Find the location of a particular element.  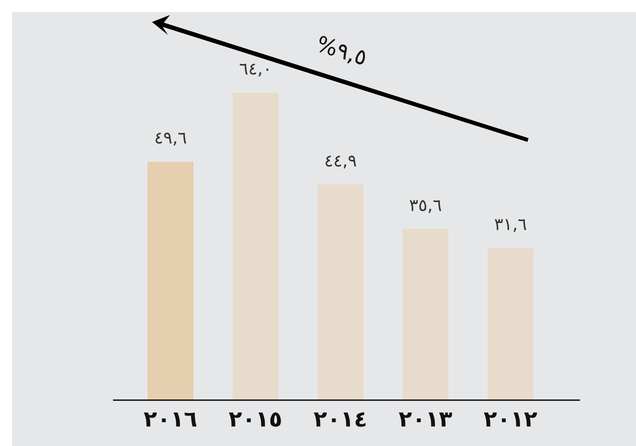

data-label: ٦٤,٠ is located at coordinates (255, 70).